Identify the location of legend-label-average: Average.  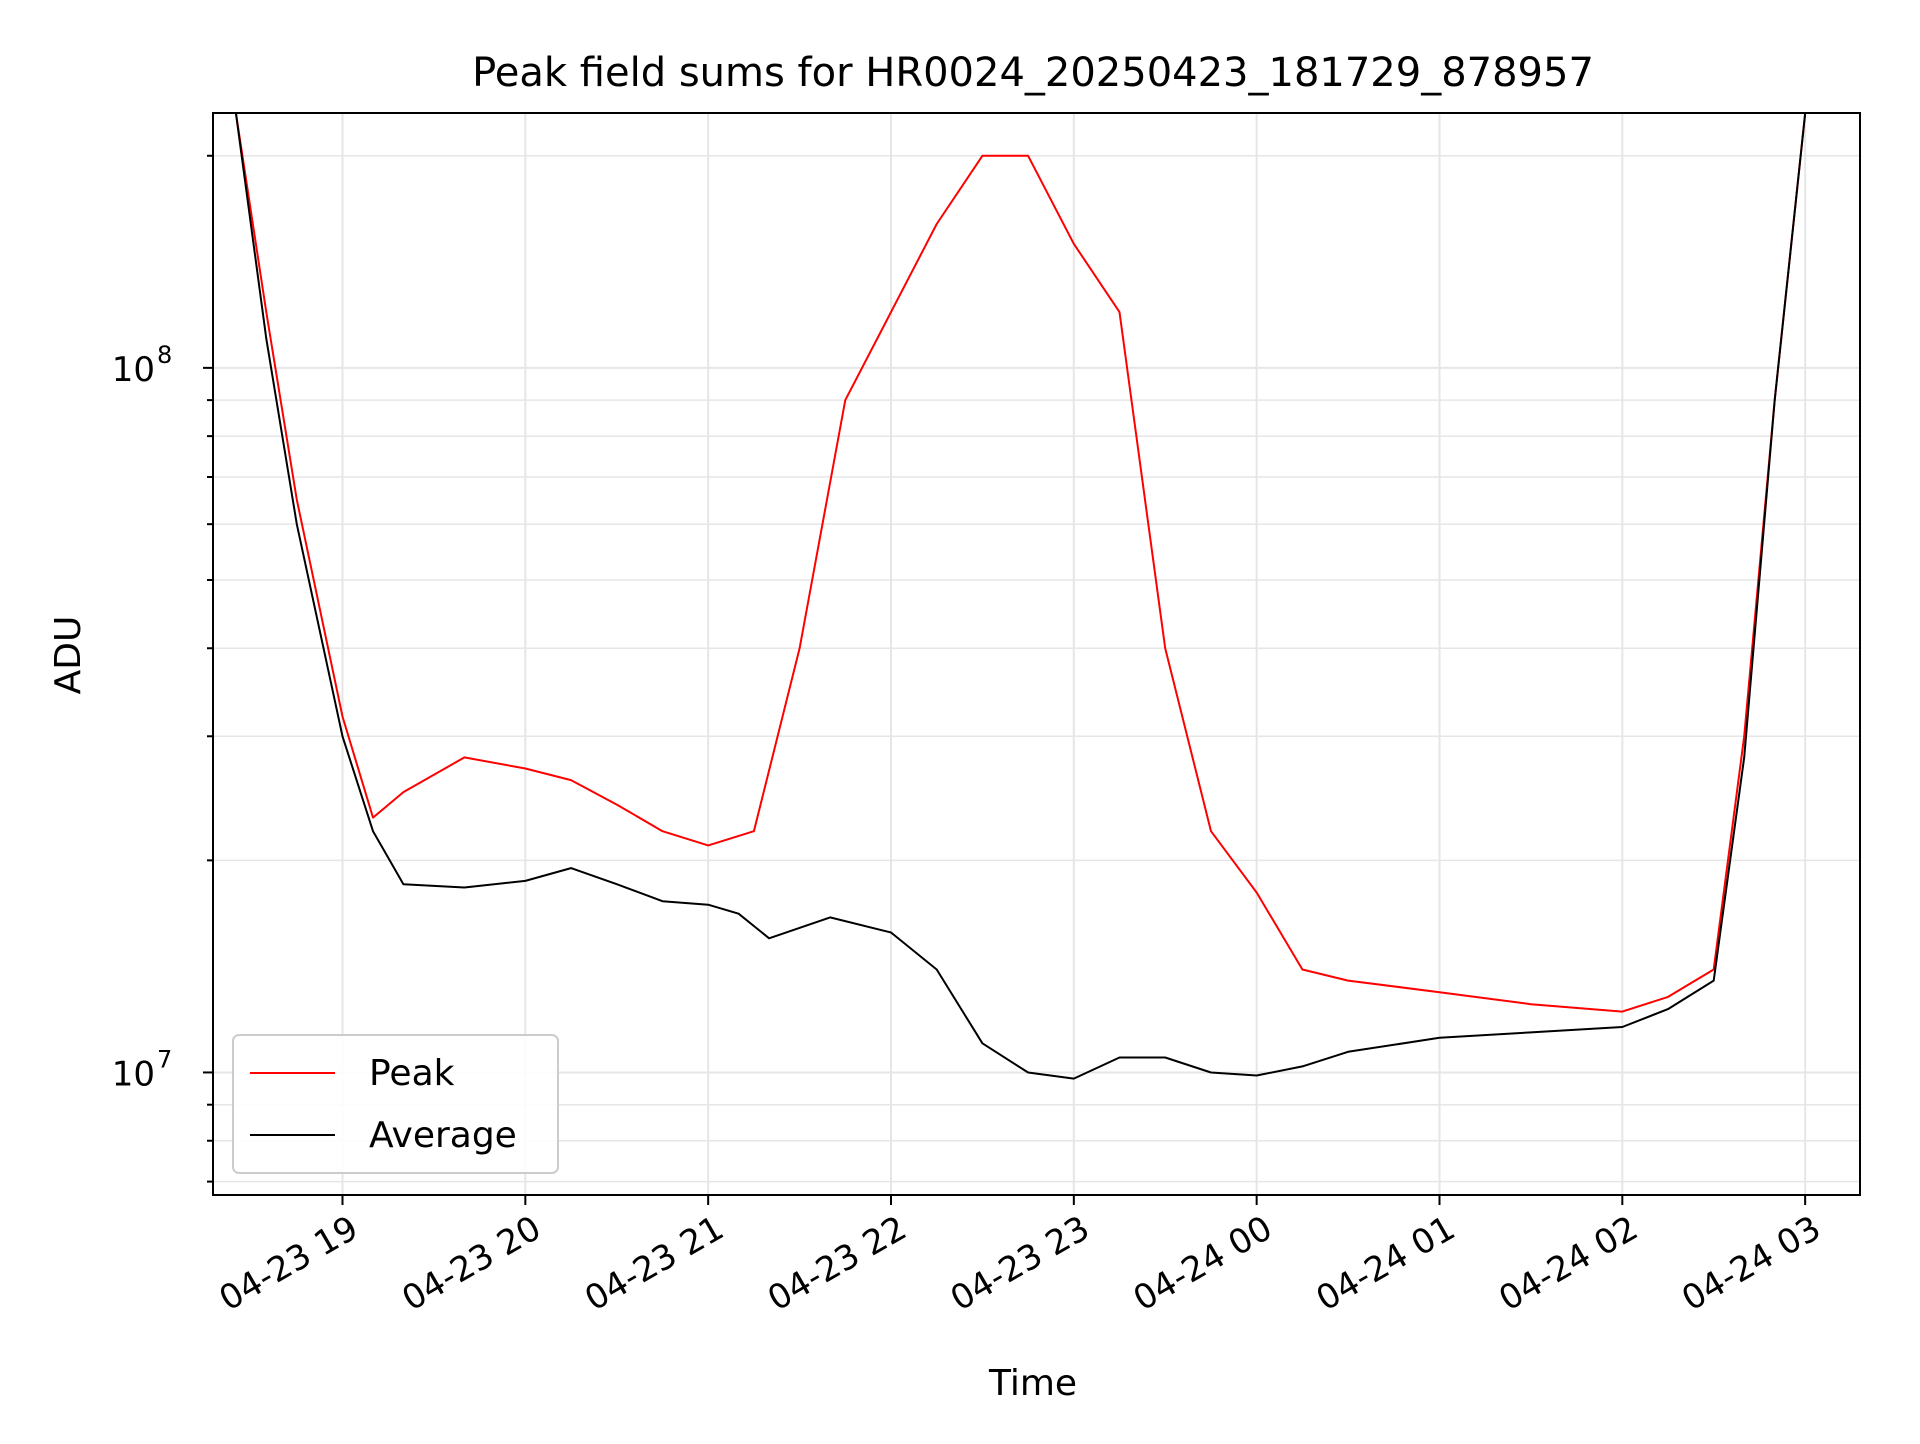
(443, 1135).